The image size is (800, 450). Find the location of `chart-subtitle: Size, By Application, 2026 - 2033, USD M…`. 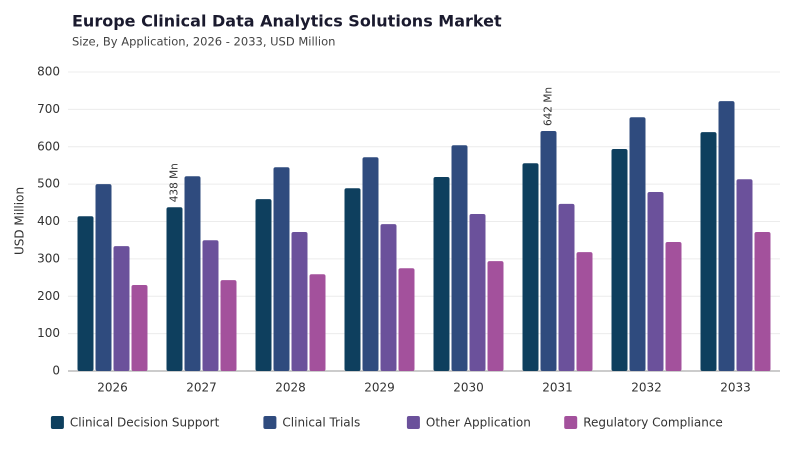

chart-subtitle: Size, By Application, 2026 - 2033, USD M… is located at coordinates (203, 42).